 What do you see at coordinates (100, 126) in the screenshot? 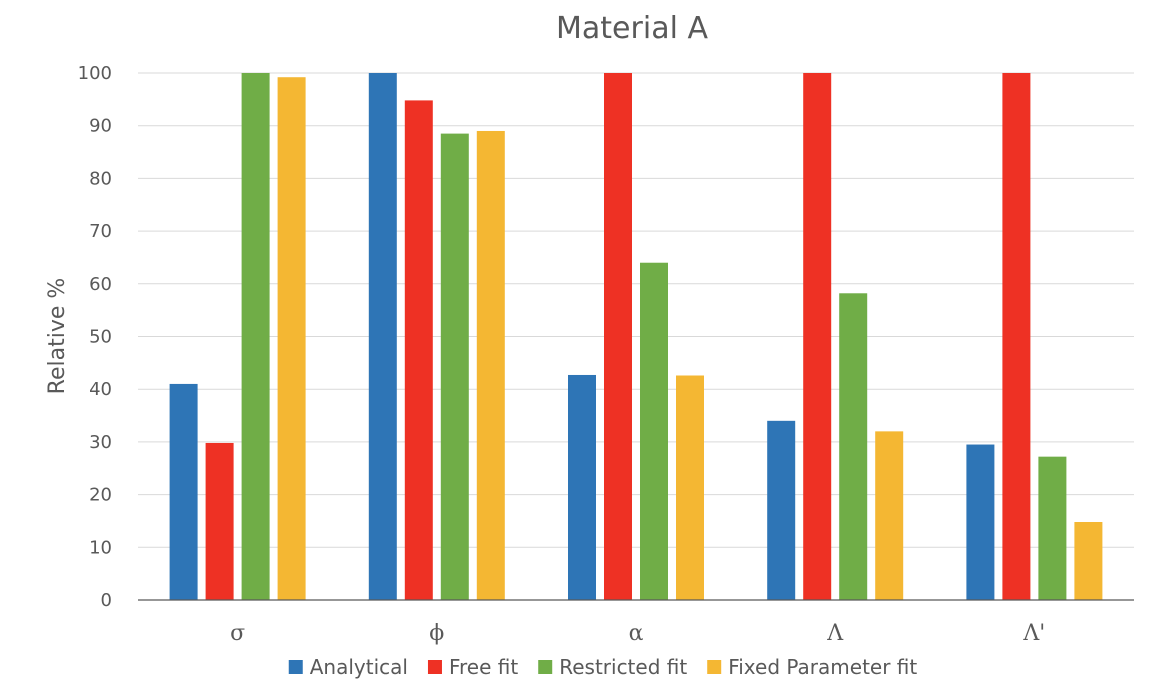
I see `y-tick-label: 90` at bounding box center [100, 126].